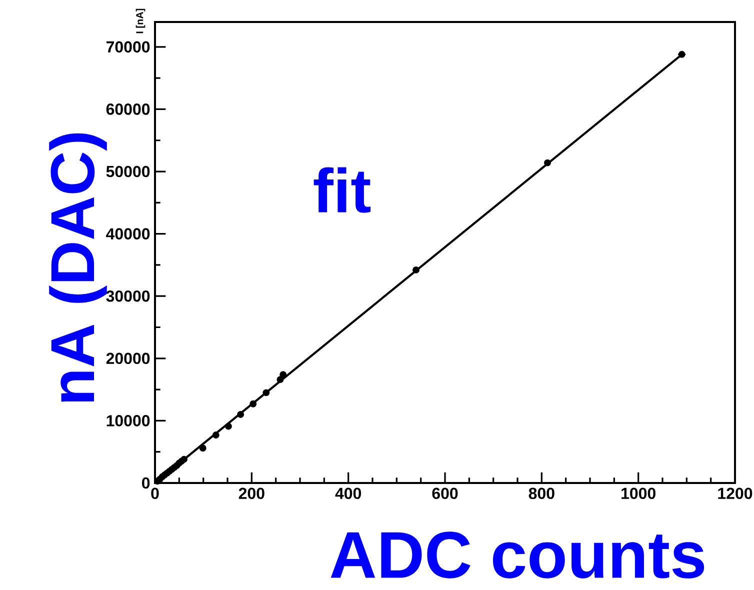 The width and height of the screenshot is (754, 590). What do you see at coordinates (445, 494) in the screenshot?
I see `x-tick-label: 600` at bounding box center [445, 494].